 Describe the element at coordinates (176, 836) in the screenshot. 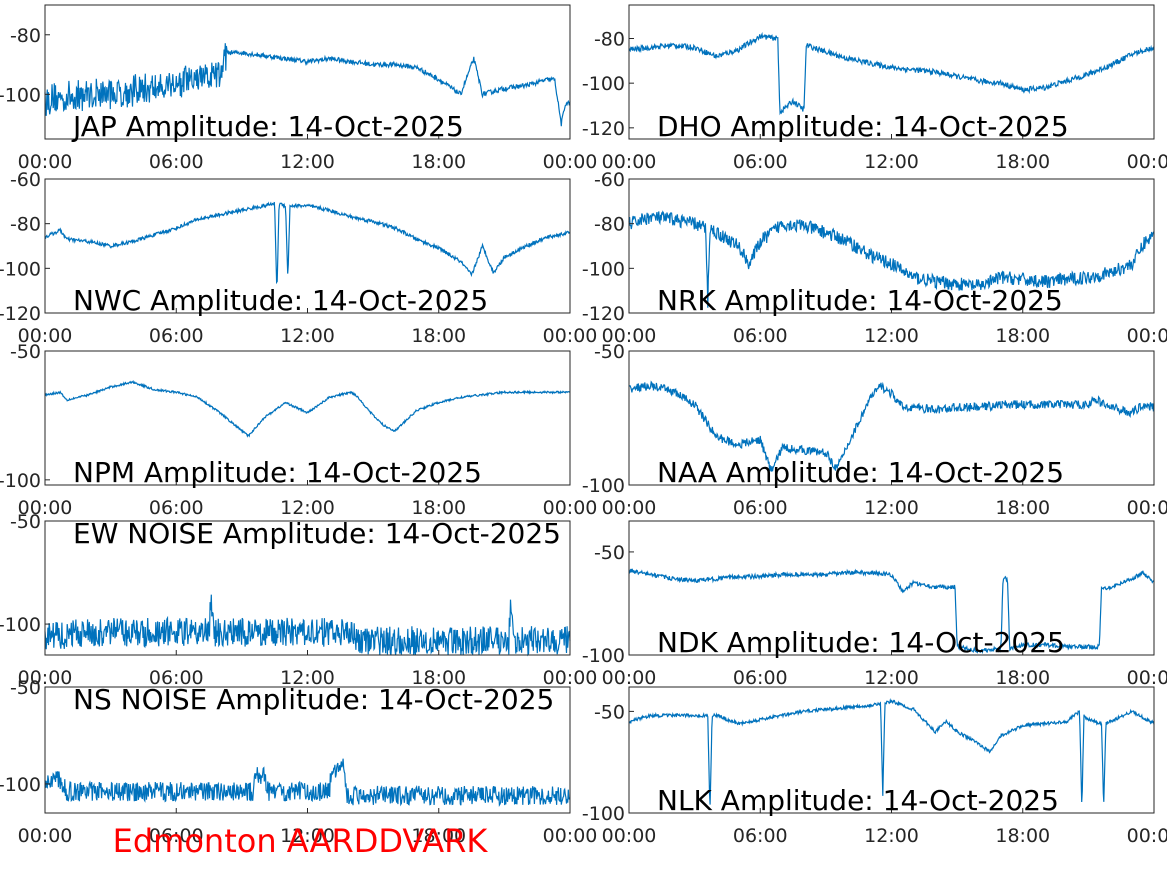

I see `xtick-label-ns_noise-1: 06:00` at that location.